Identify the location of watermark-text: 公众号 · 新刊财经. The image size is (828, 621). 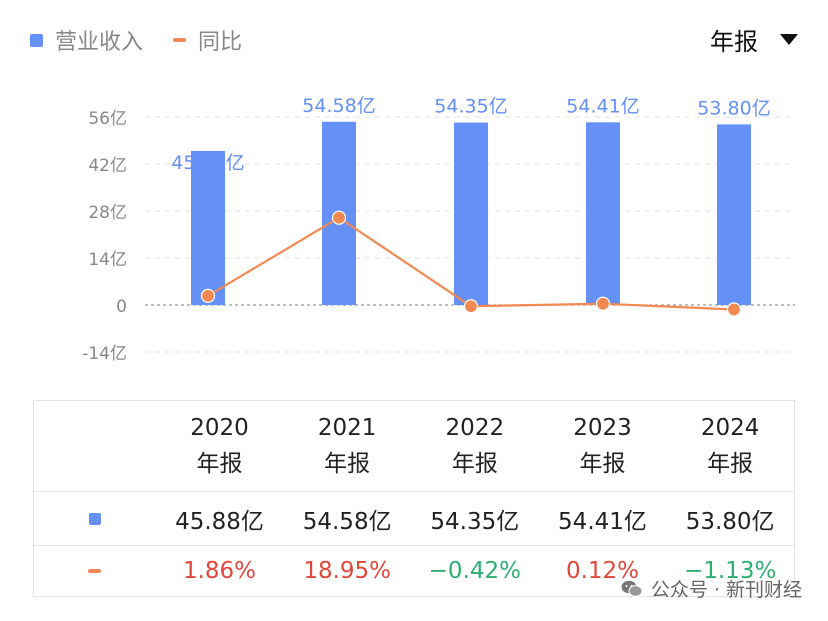
(726, 590).